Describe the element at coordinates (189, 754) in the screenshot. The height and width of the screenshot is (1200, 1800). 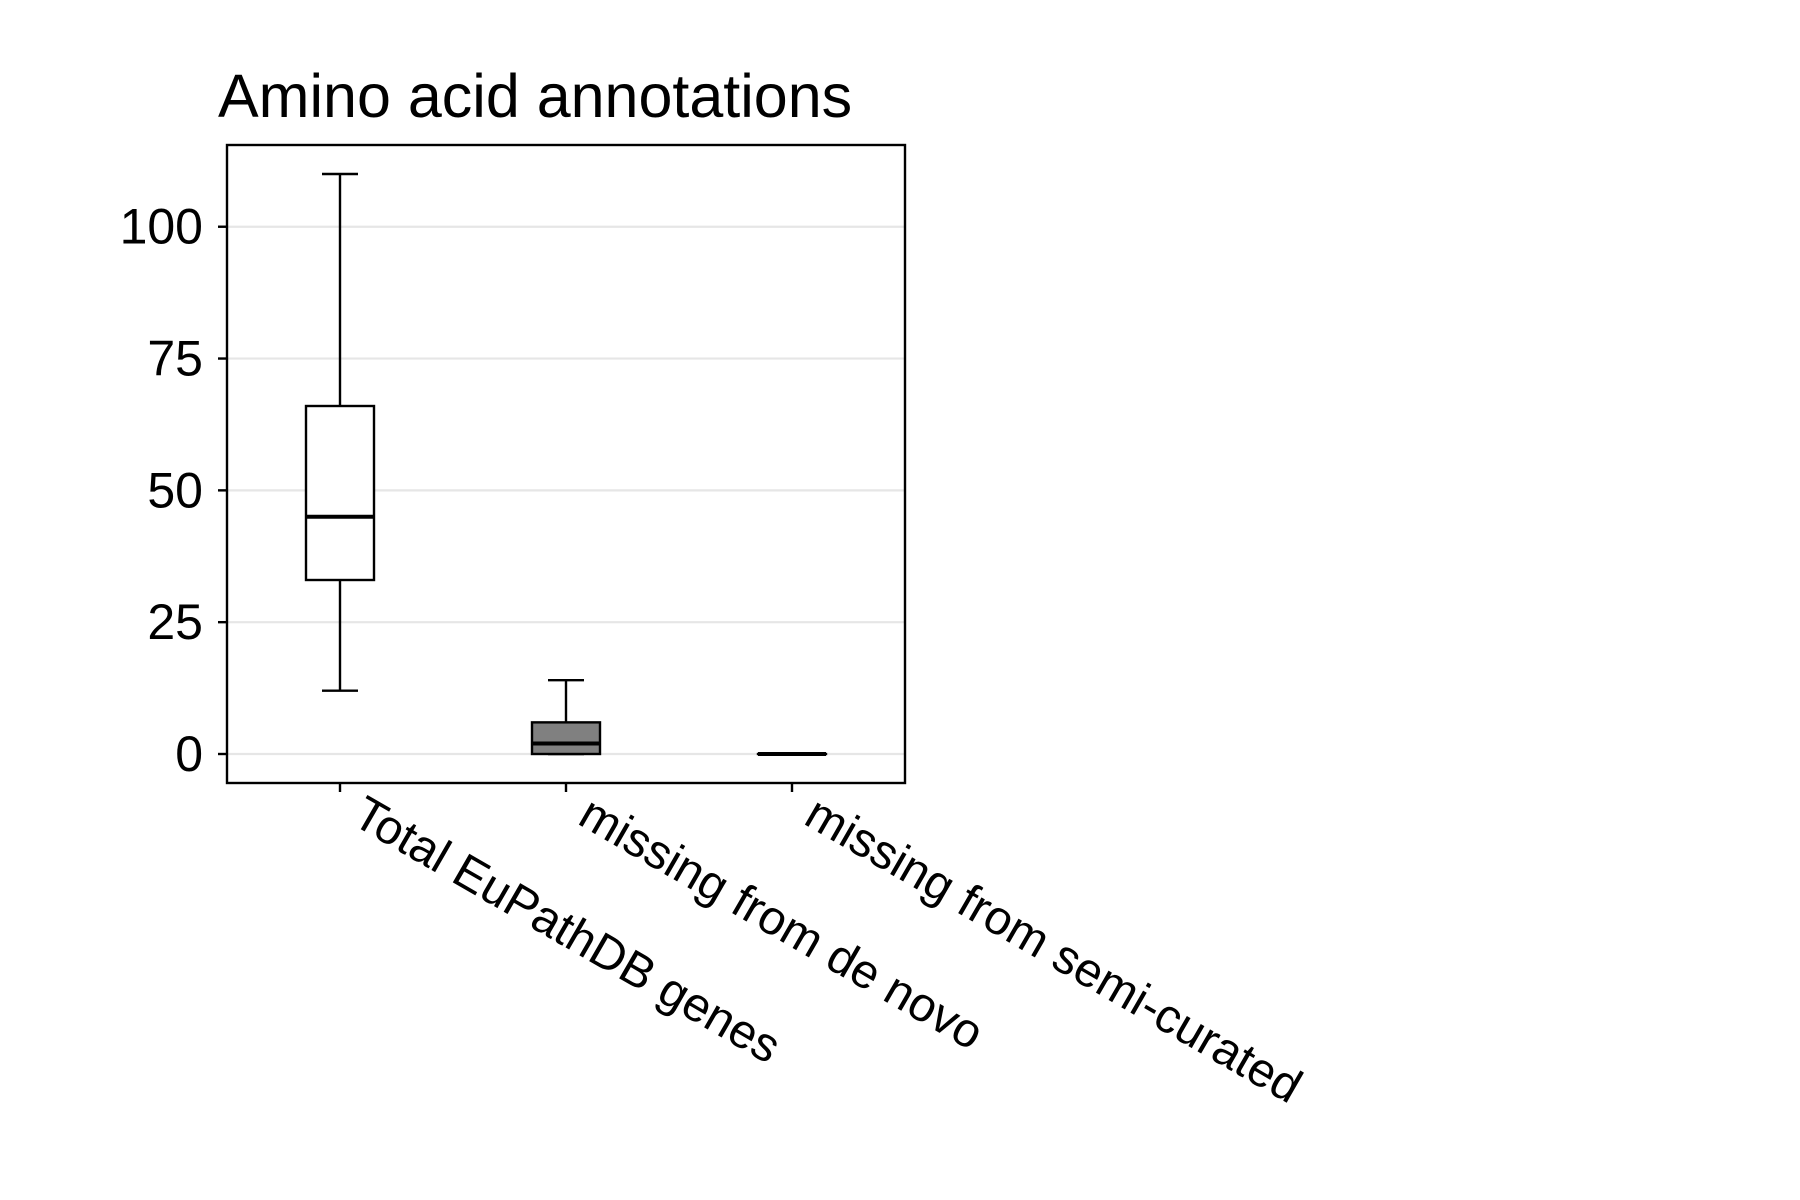
I see `y-tick-label: 0` at that location.